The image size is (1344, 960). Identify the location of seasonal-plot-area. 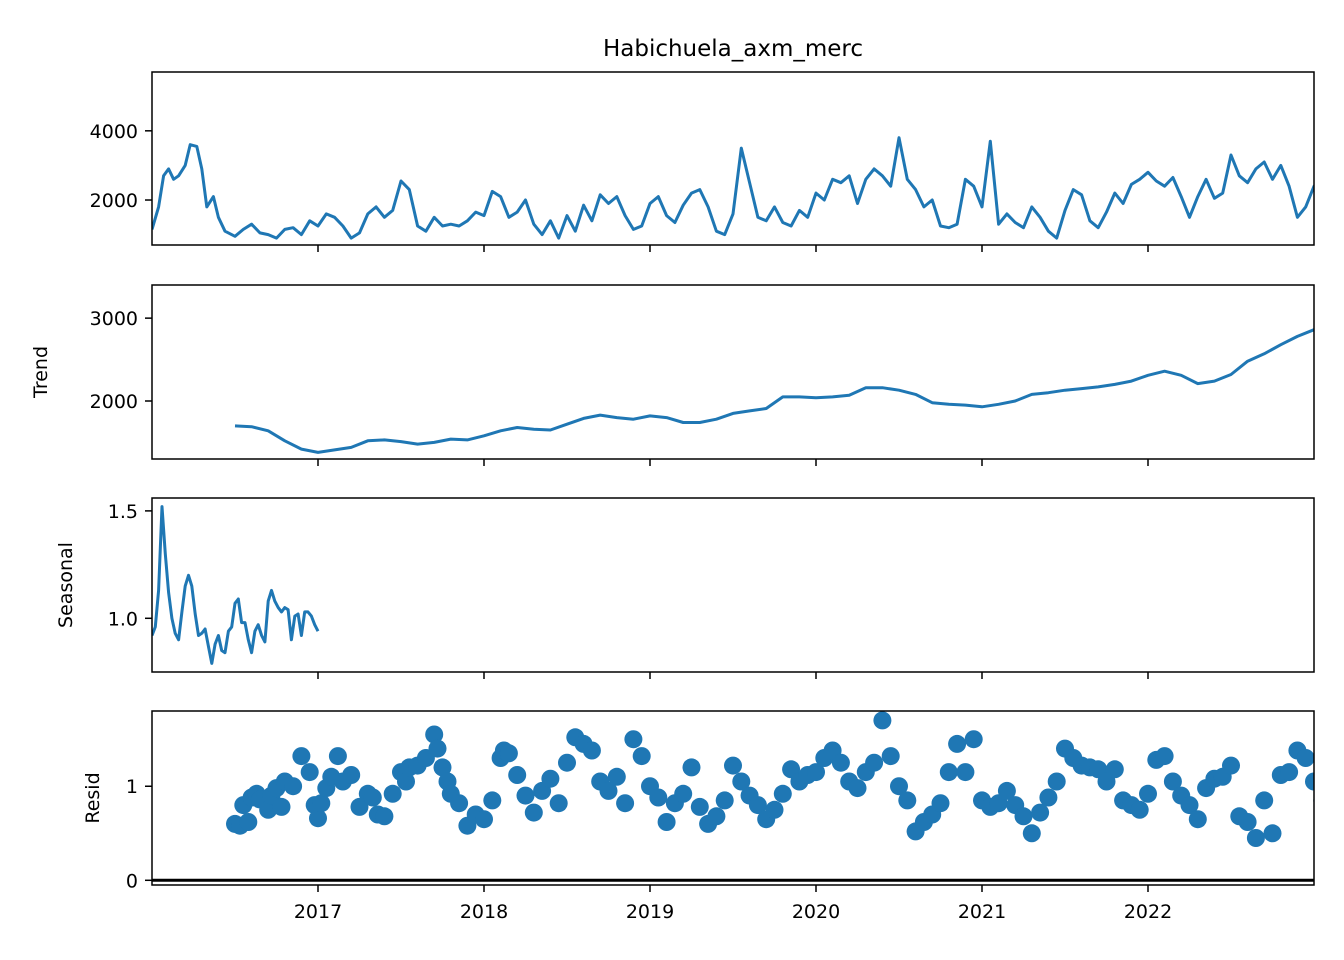
(236, 585).